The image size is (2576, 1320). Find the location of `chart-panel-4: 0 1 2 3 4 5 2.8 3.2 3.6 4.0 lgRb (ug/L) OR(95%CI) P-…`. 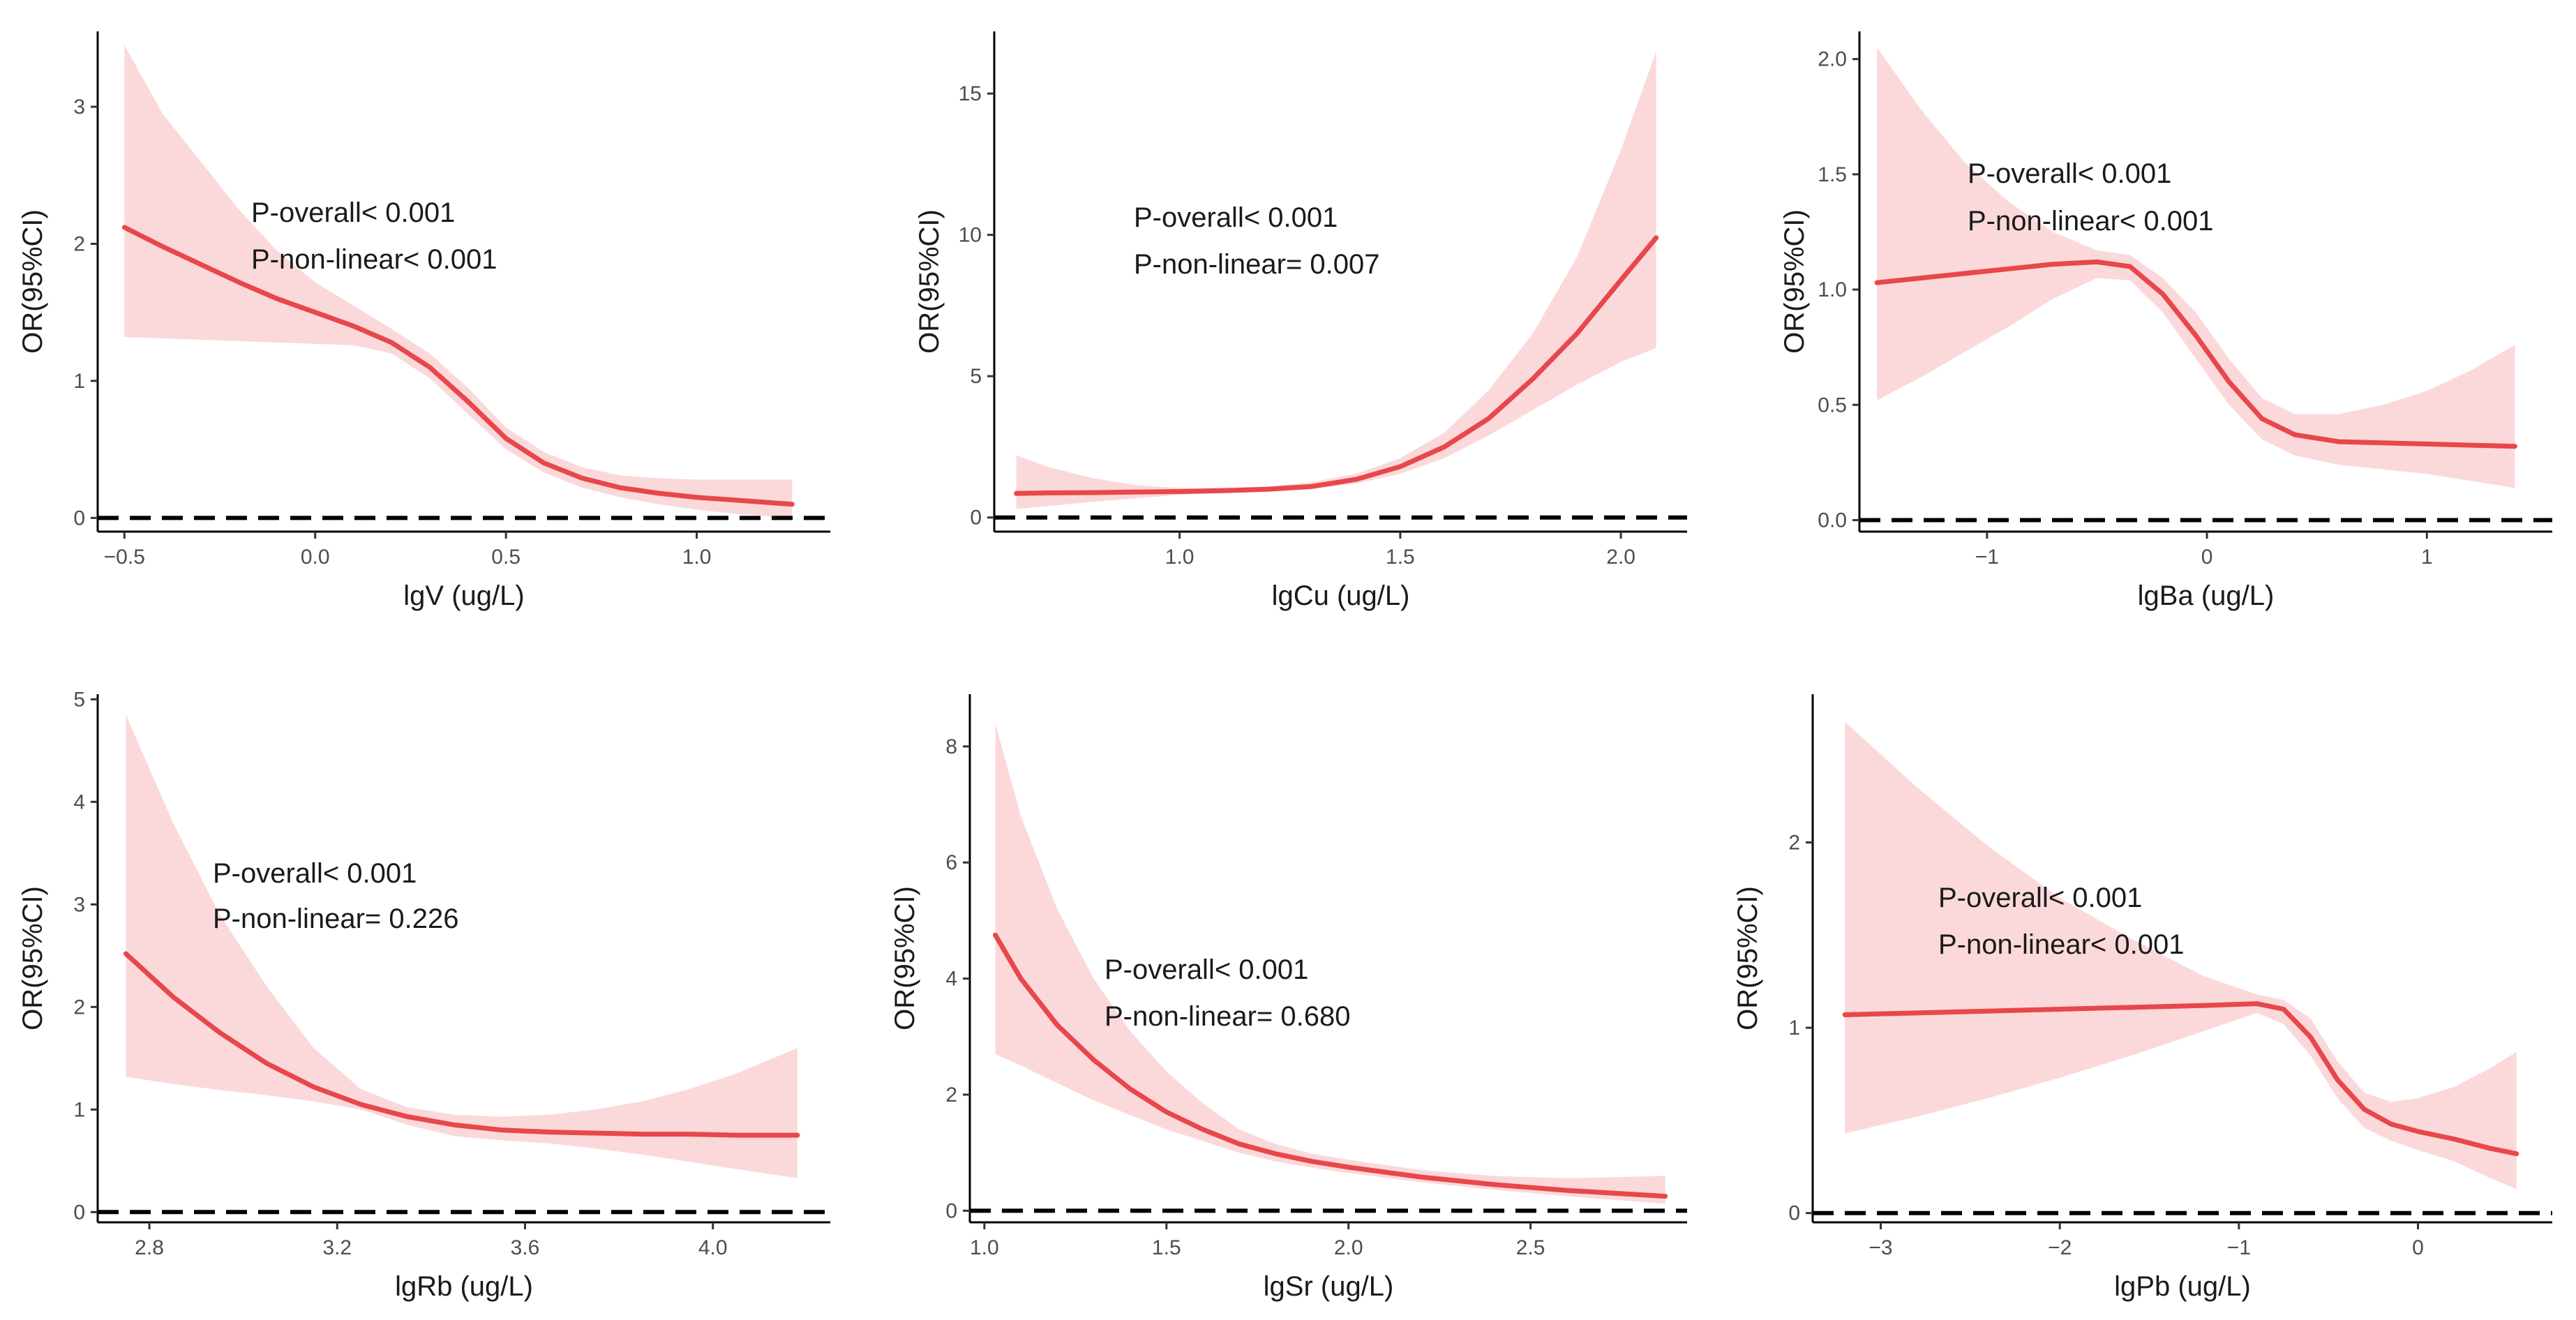

chart-panel-4: 0 1 2 3 4 5 2.8 3.2 3.6 4.0 lgRb (ug/L) OR(95%CI) P-… is located at coordinates (423, 995).